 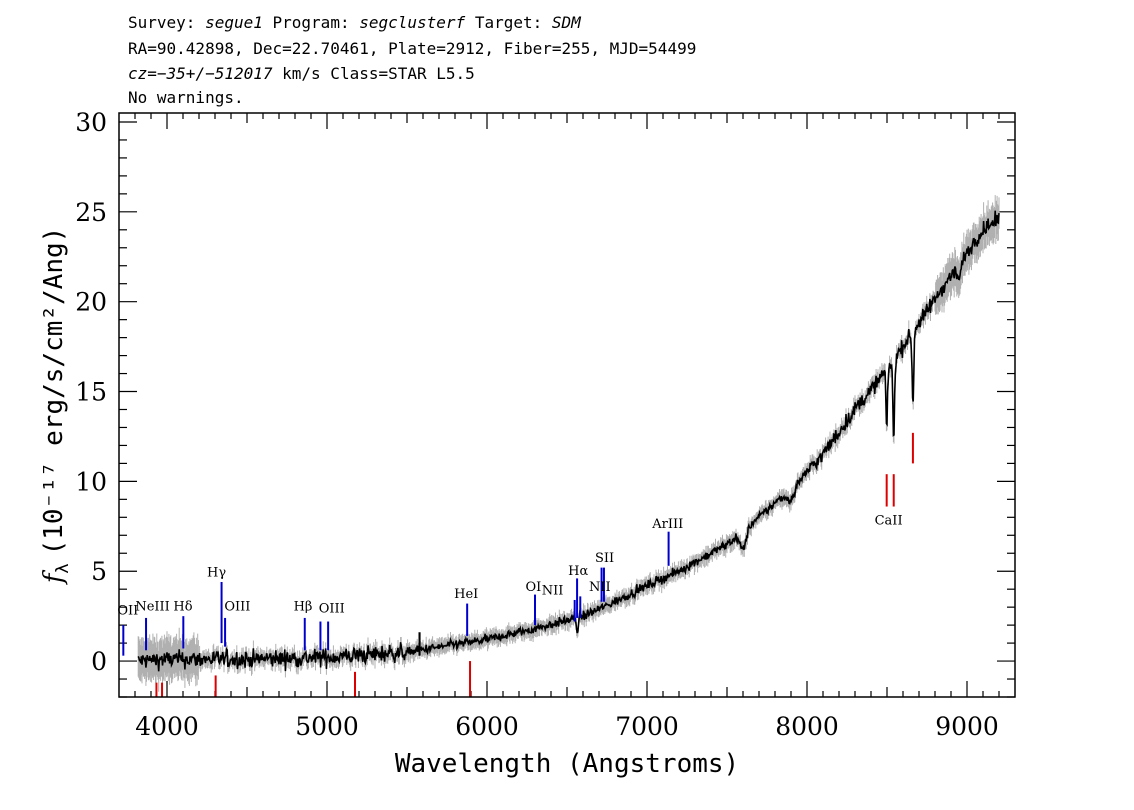 What do you see at coordinates (182, 607) in the screenshot?
I see `spectral-line-label: Hδ` at bounding box center [182, 607].